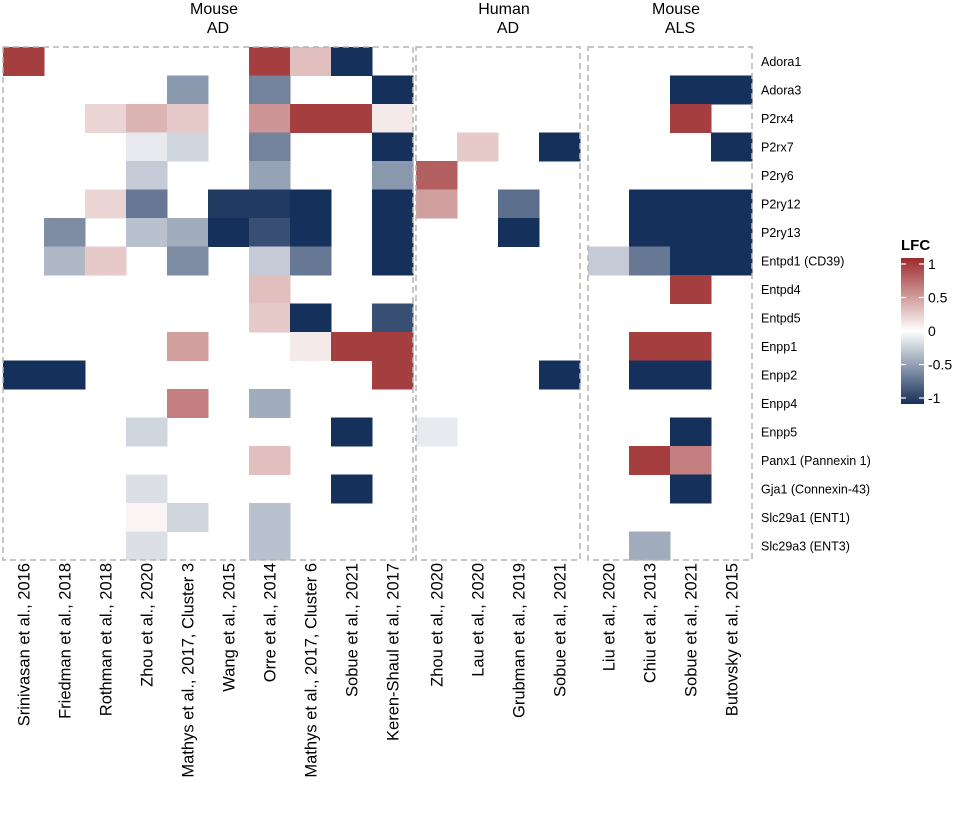 This screenshot has width=957, height=833. What do you see at coordinates (816, 461) in the screenshot?
I see `gene-label: Panx1 (Pannexin 1)` at bounding box center [816, 461].